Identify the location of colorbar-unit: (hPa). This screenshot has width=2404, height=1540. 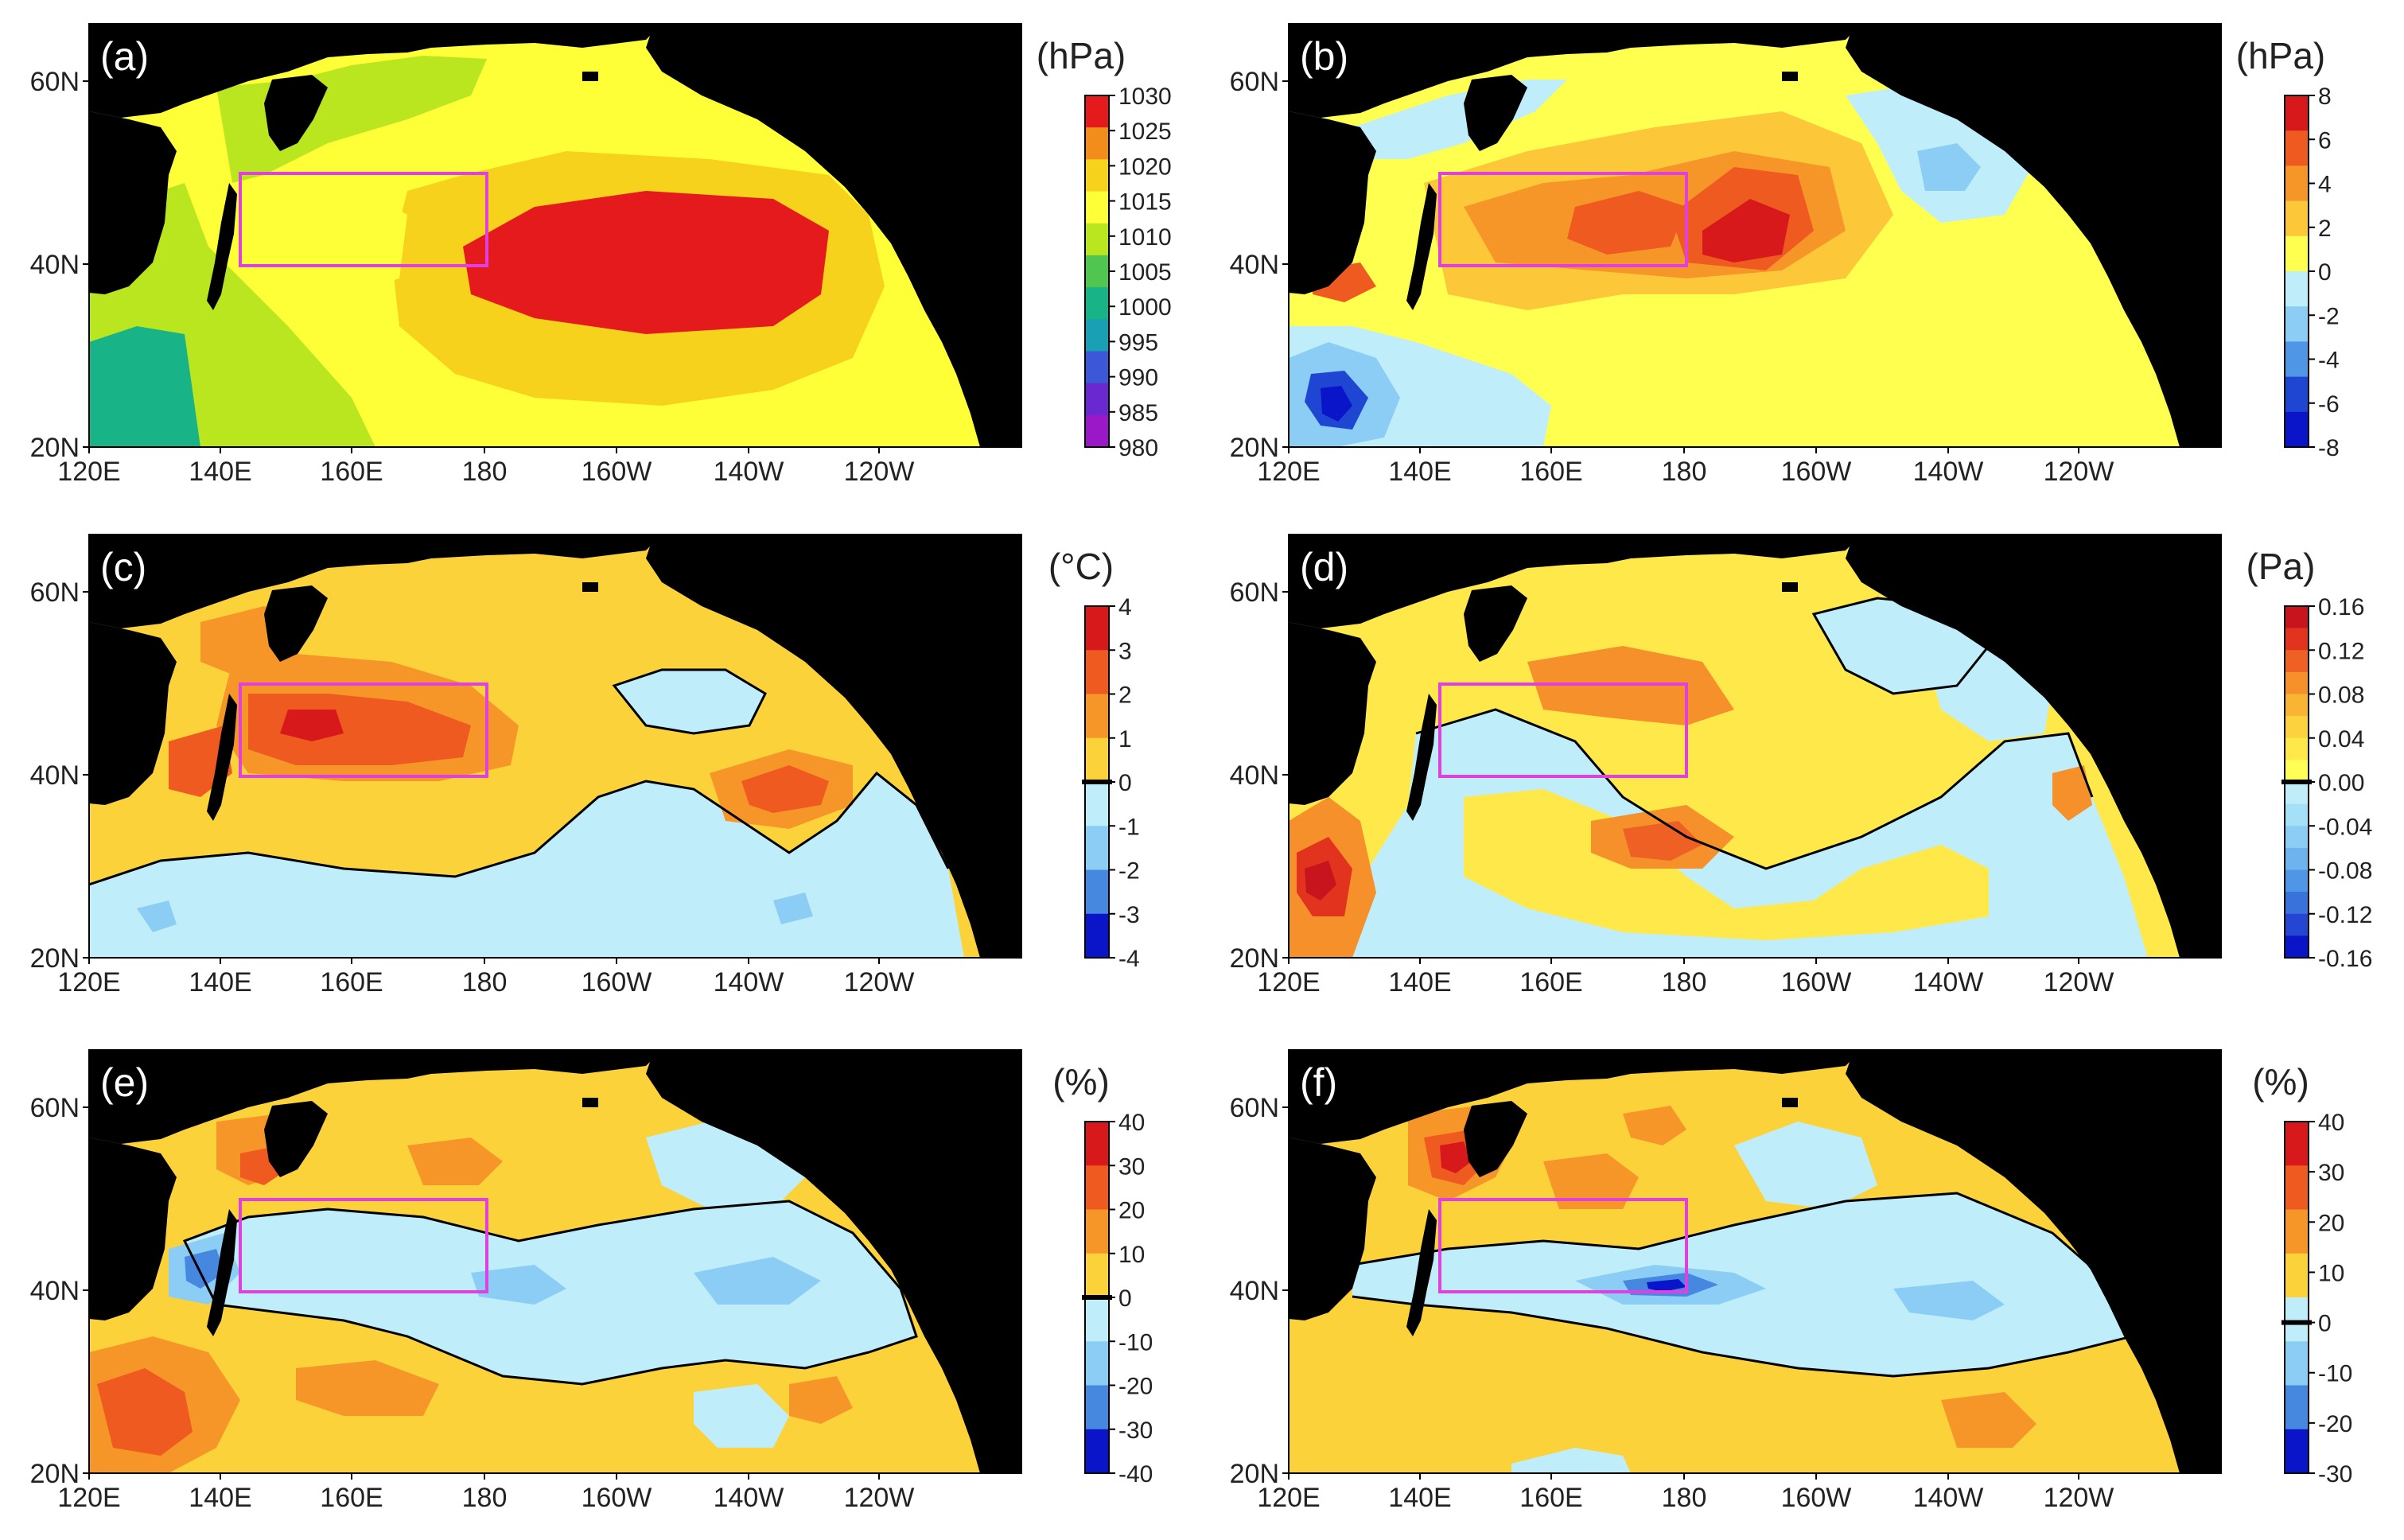
(2280, 55).